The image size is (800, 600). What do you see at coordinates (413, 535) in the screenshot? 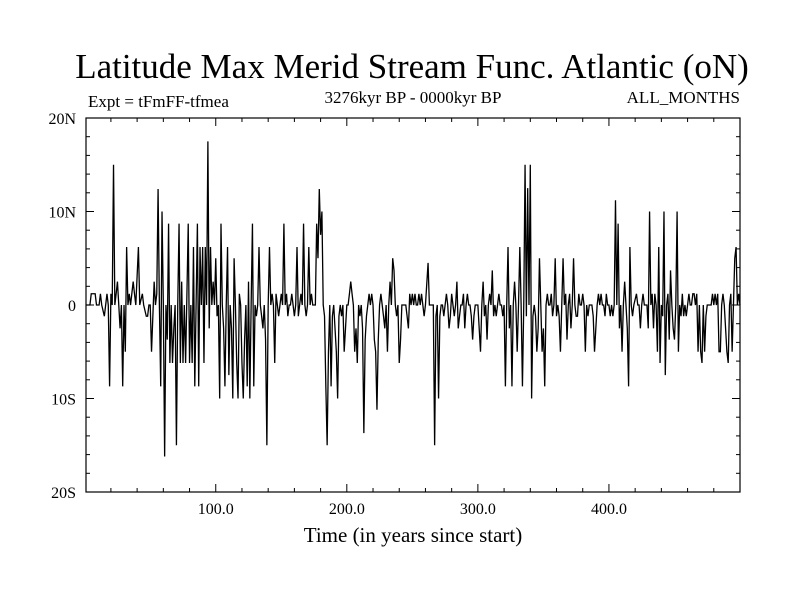
I see `x-axis-label: Time (in years since start)` at bounding box center [413, 535].